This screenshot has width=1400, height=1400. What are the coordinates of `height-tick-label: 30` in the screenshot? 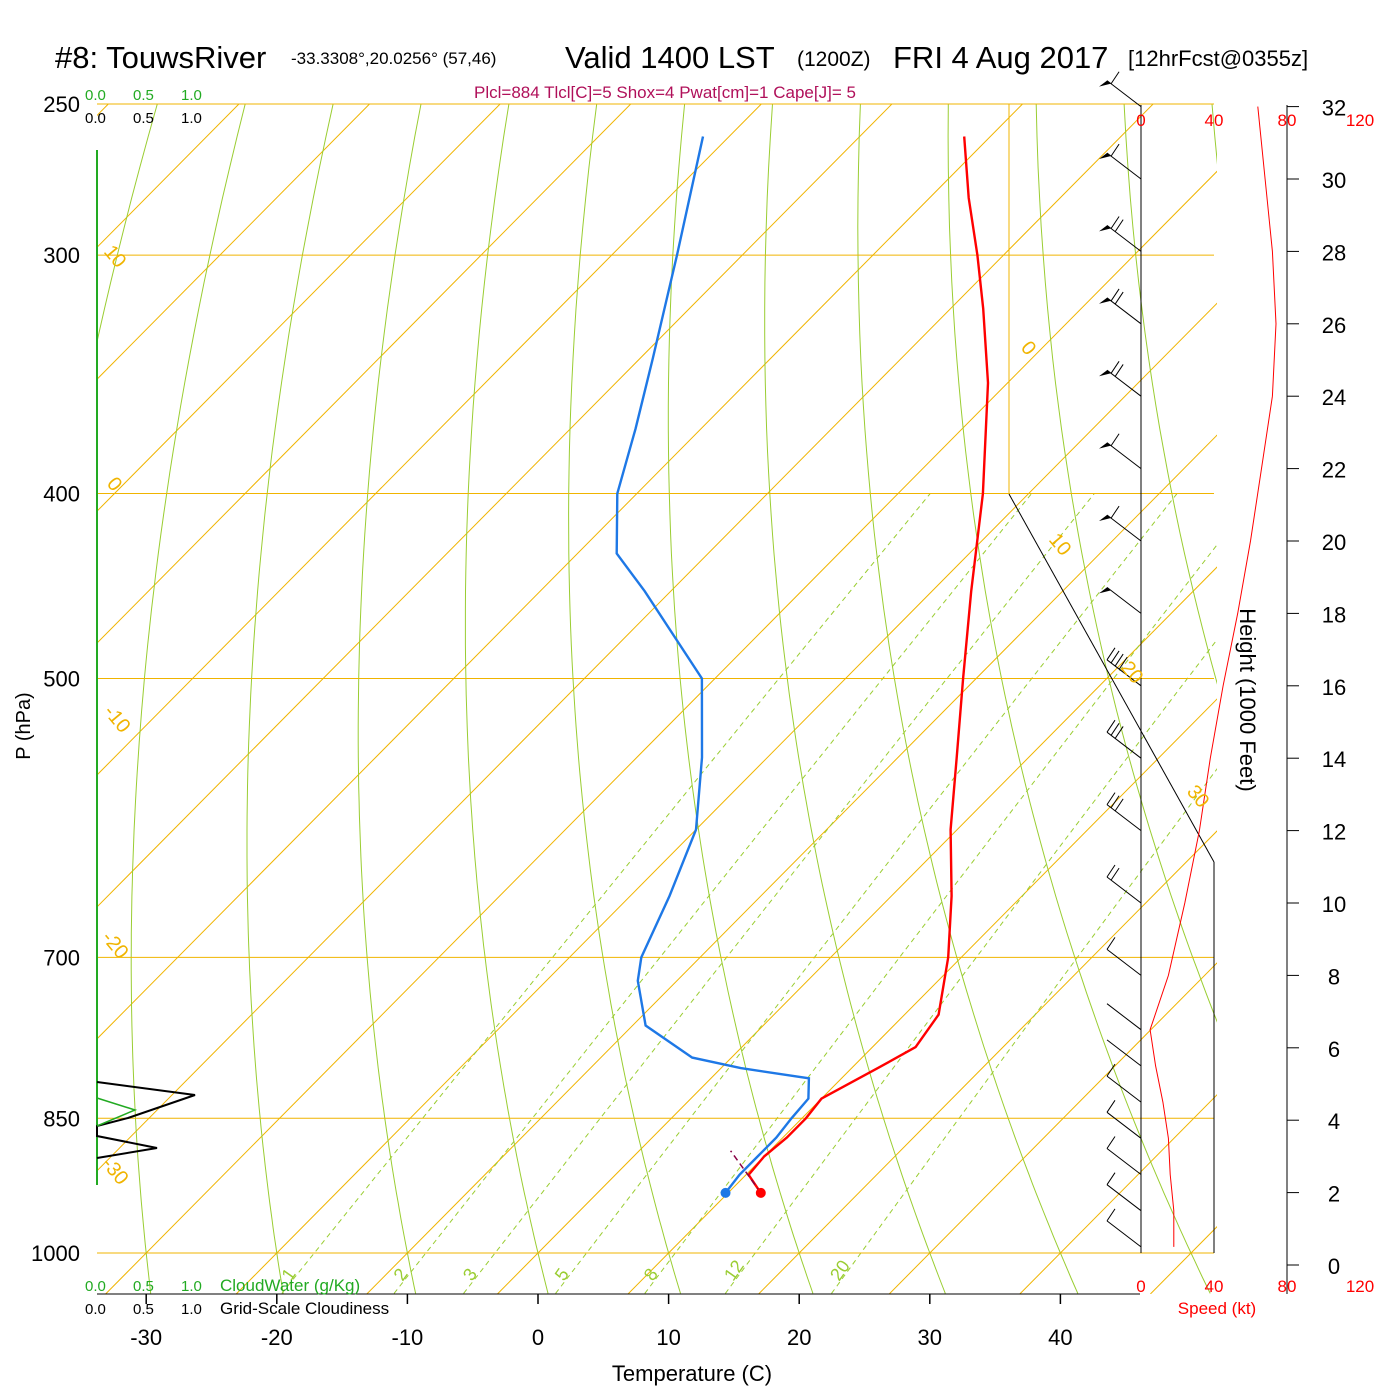 It's located at (1334, 180).